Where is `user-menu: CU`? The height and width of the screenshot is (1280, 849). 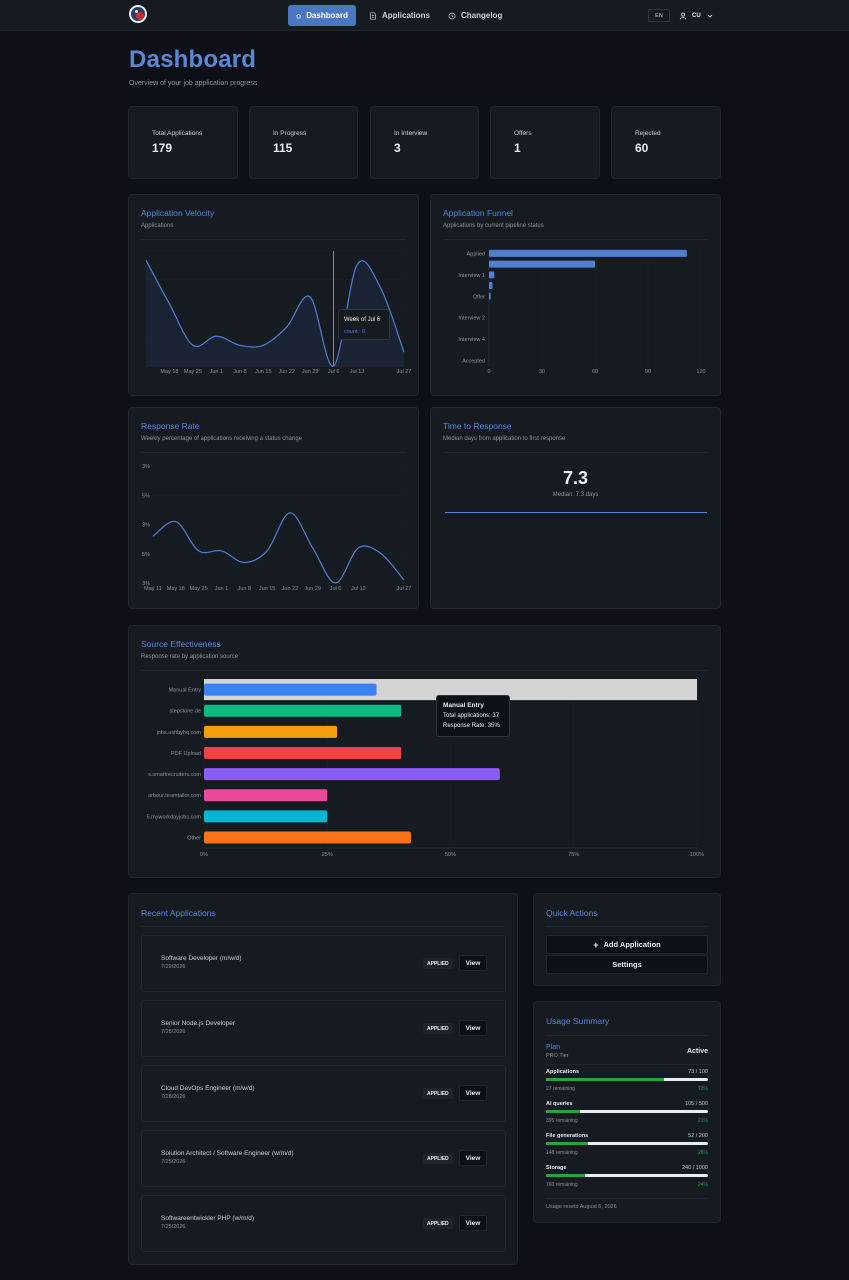
user-menu: CU is located at coordinates (696, 15).